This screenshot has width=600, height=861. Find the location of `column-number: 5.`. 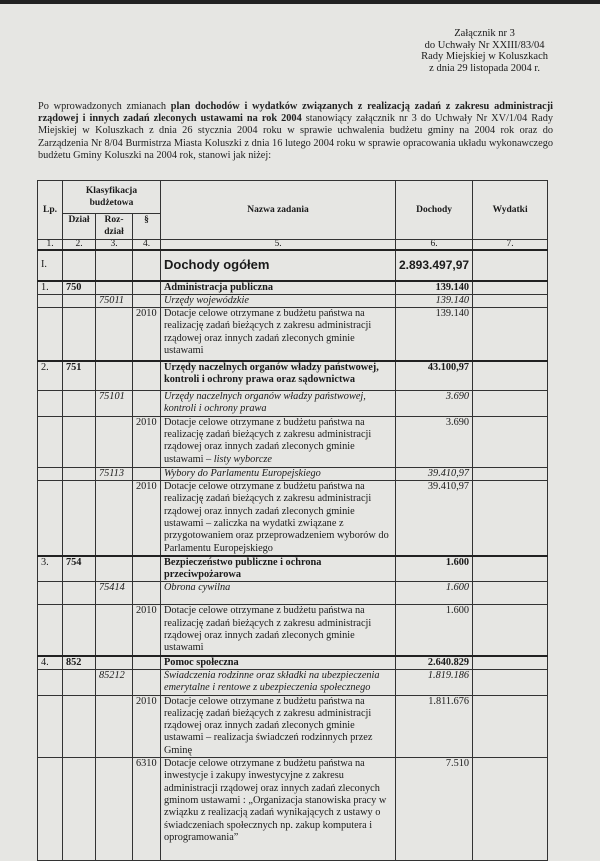

column-number: 5. is located at coordinates (278, 244).